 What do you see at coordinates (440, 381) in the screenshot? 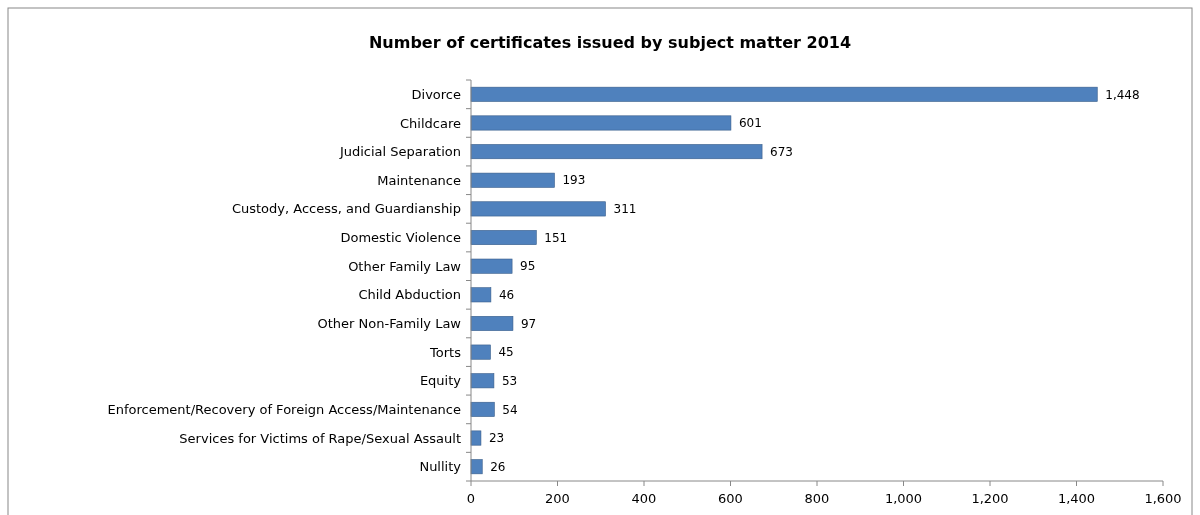
I see `y-tick-label: Equity` at bounding box center [440, 381].